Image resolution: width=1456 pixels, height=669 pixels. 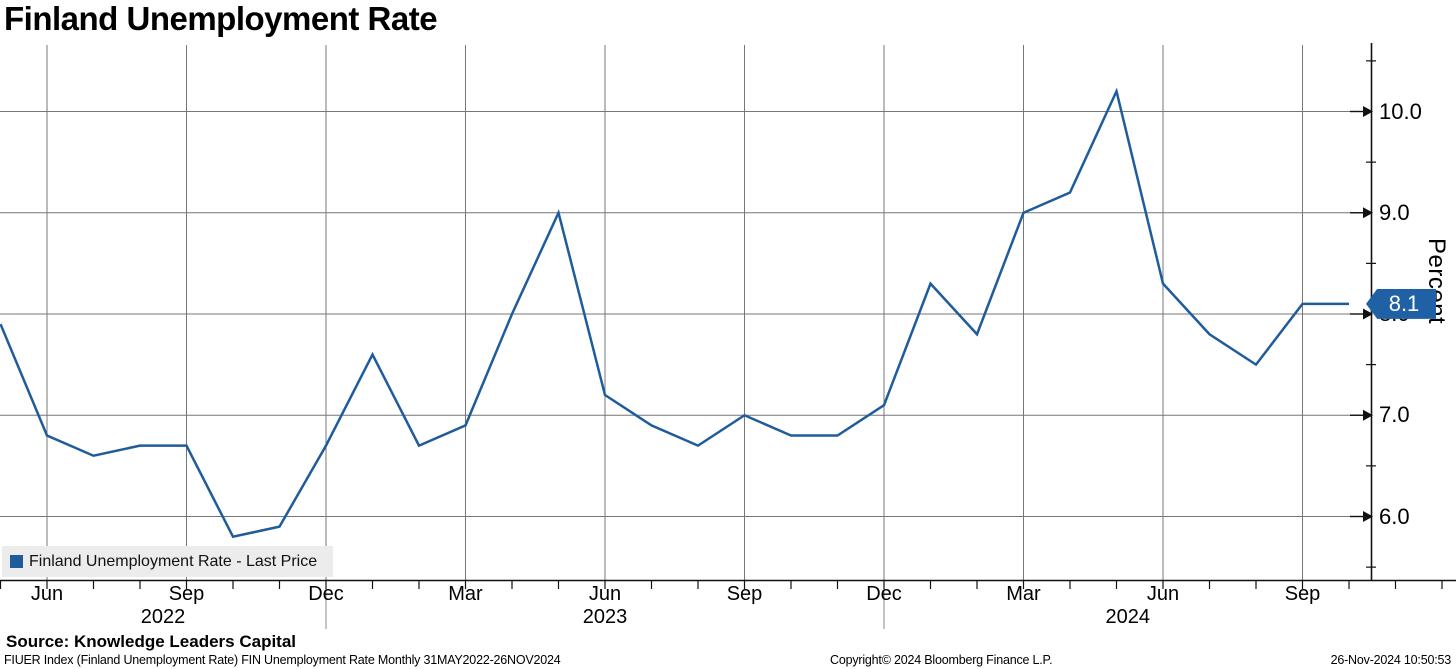 I want to click on legend-series-swatch, so click(x=16, y=561).